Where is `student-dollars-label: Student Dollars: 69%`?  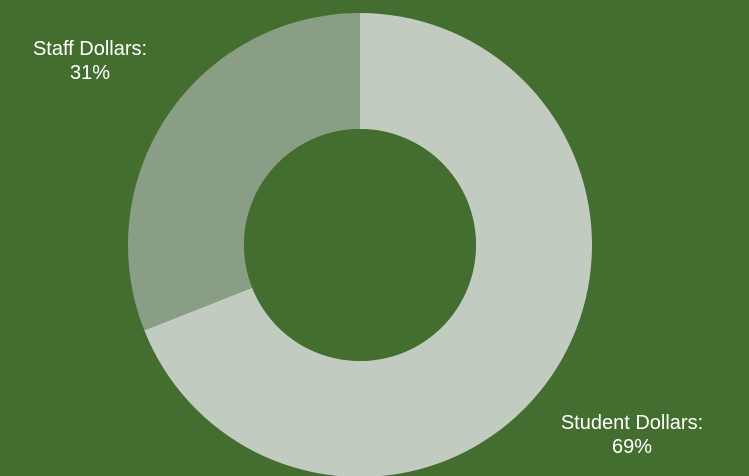 student-dollars-label: Student Dollars: 69% is located at coordinates (632, 435).